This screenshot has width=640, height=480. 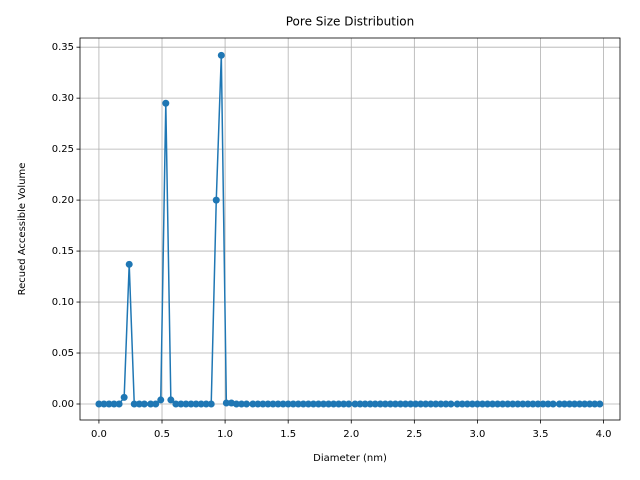 What do you see at coordinates (604, 434) in the screenshot?
I see `x-tick-label: 4.0` at bounding box center [604, 434].